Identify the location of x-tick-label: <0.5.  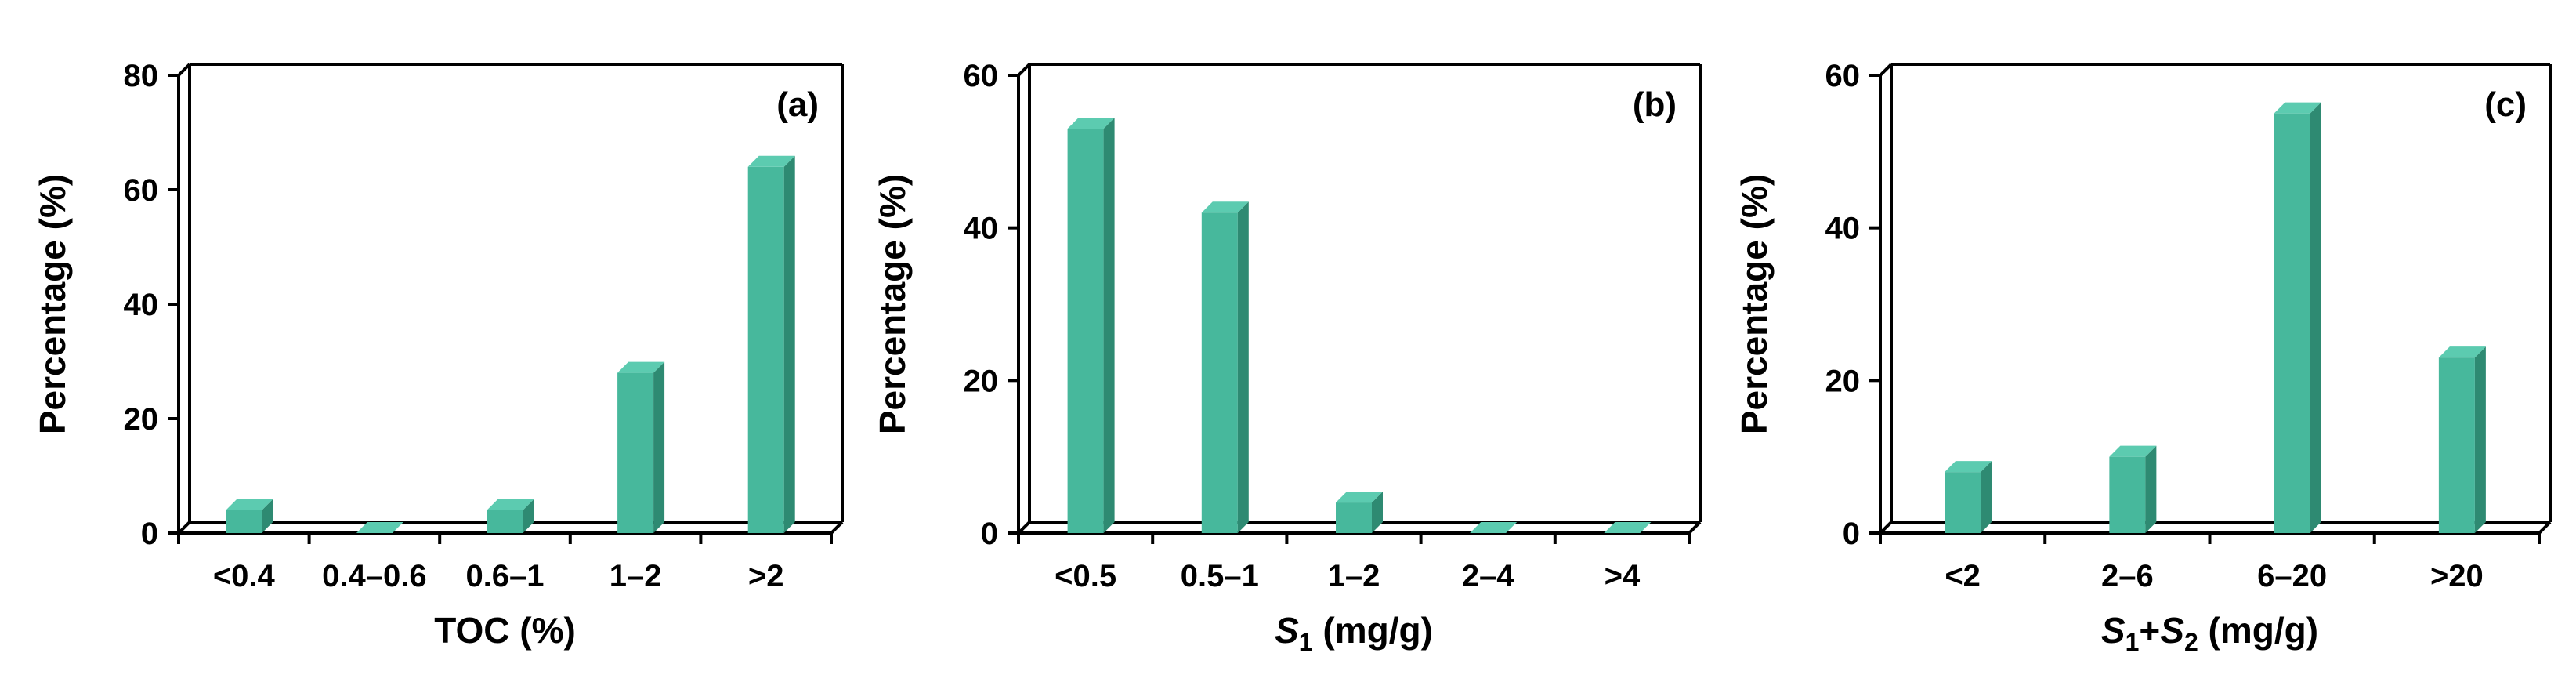
(1085, 576).